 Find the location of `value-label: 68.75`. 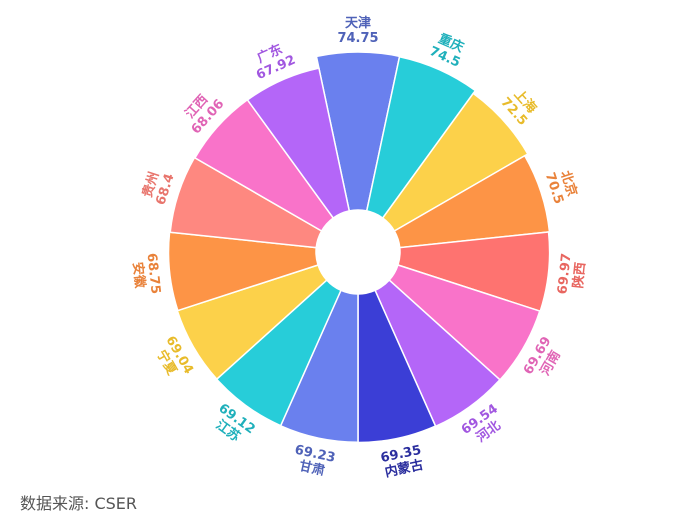

value-label: 68.75 is located at coordinates (153, 273).